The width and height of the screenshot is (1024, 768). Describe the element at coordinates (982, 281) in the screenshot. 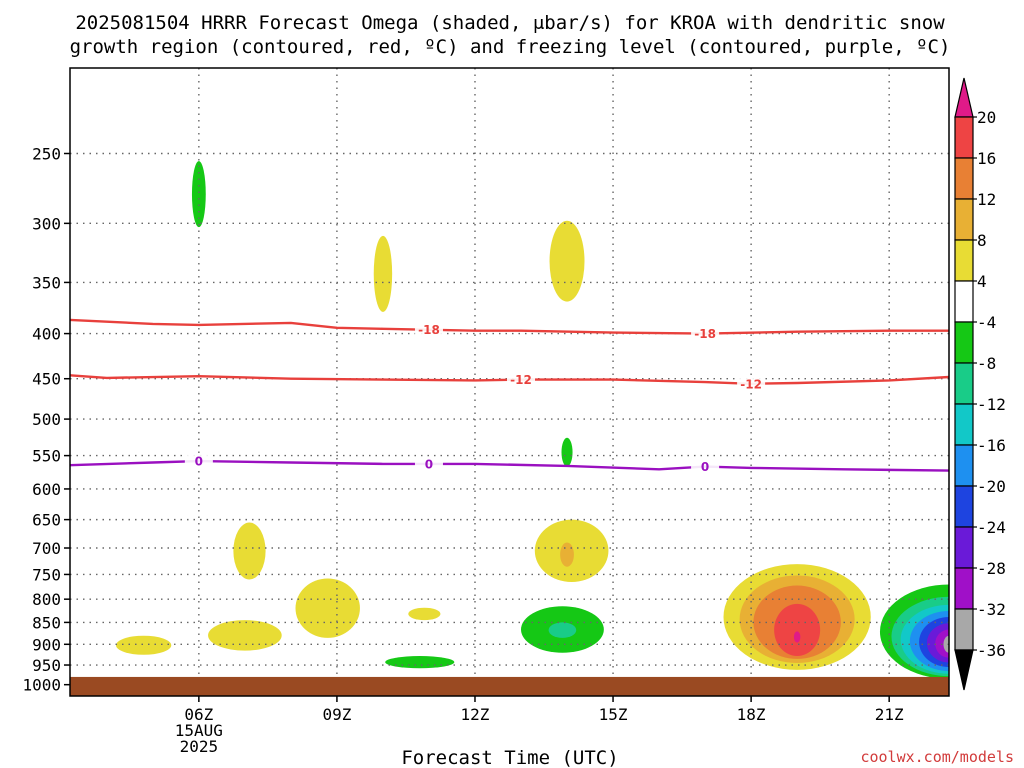

I see `colorbar-label: 4` at that location.